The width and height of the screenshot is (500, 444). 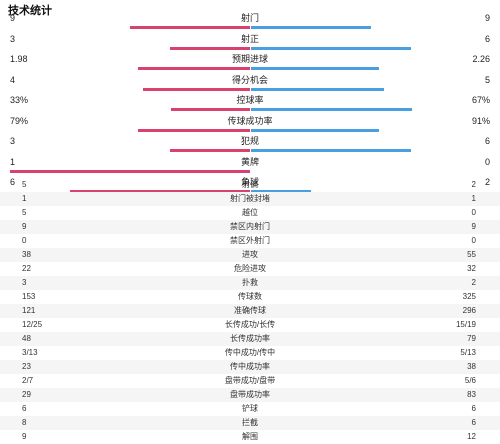 What do you see at coordinates (19, 100) in the screenshot?
I see `home-value: 33%` at bounding box center [19, 100].